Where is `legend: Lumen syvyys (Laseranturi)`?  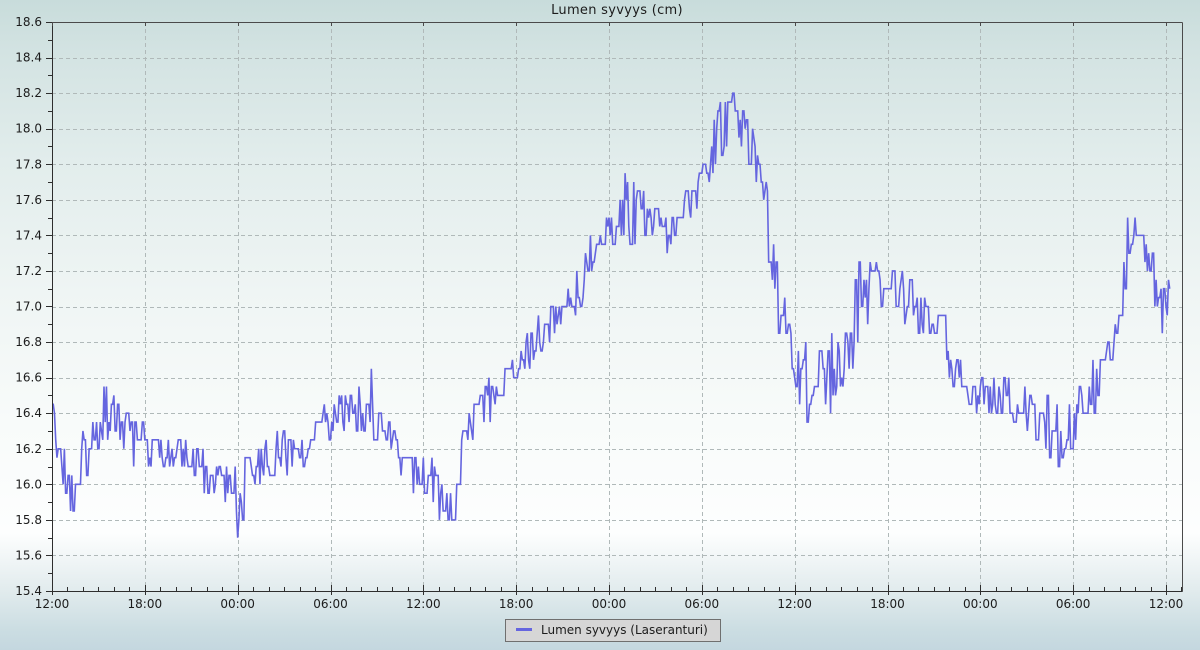
legend: Lumen syvyys (Laseranturi) is located at coordinates (613, 630).